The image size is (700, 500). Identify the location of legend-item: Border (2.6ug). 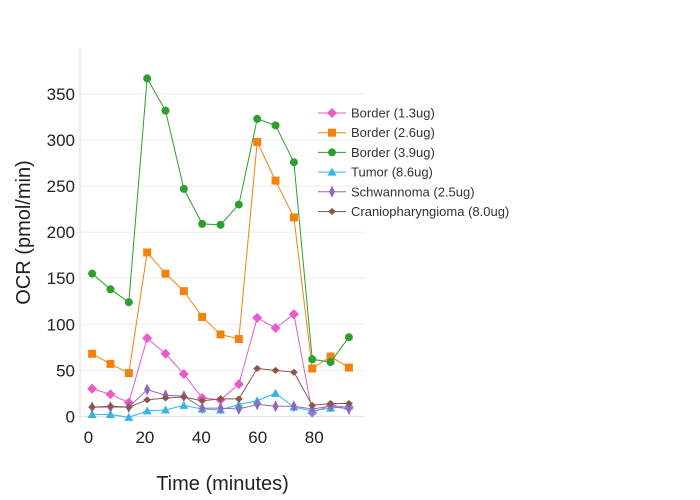
(376, 132).